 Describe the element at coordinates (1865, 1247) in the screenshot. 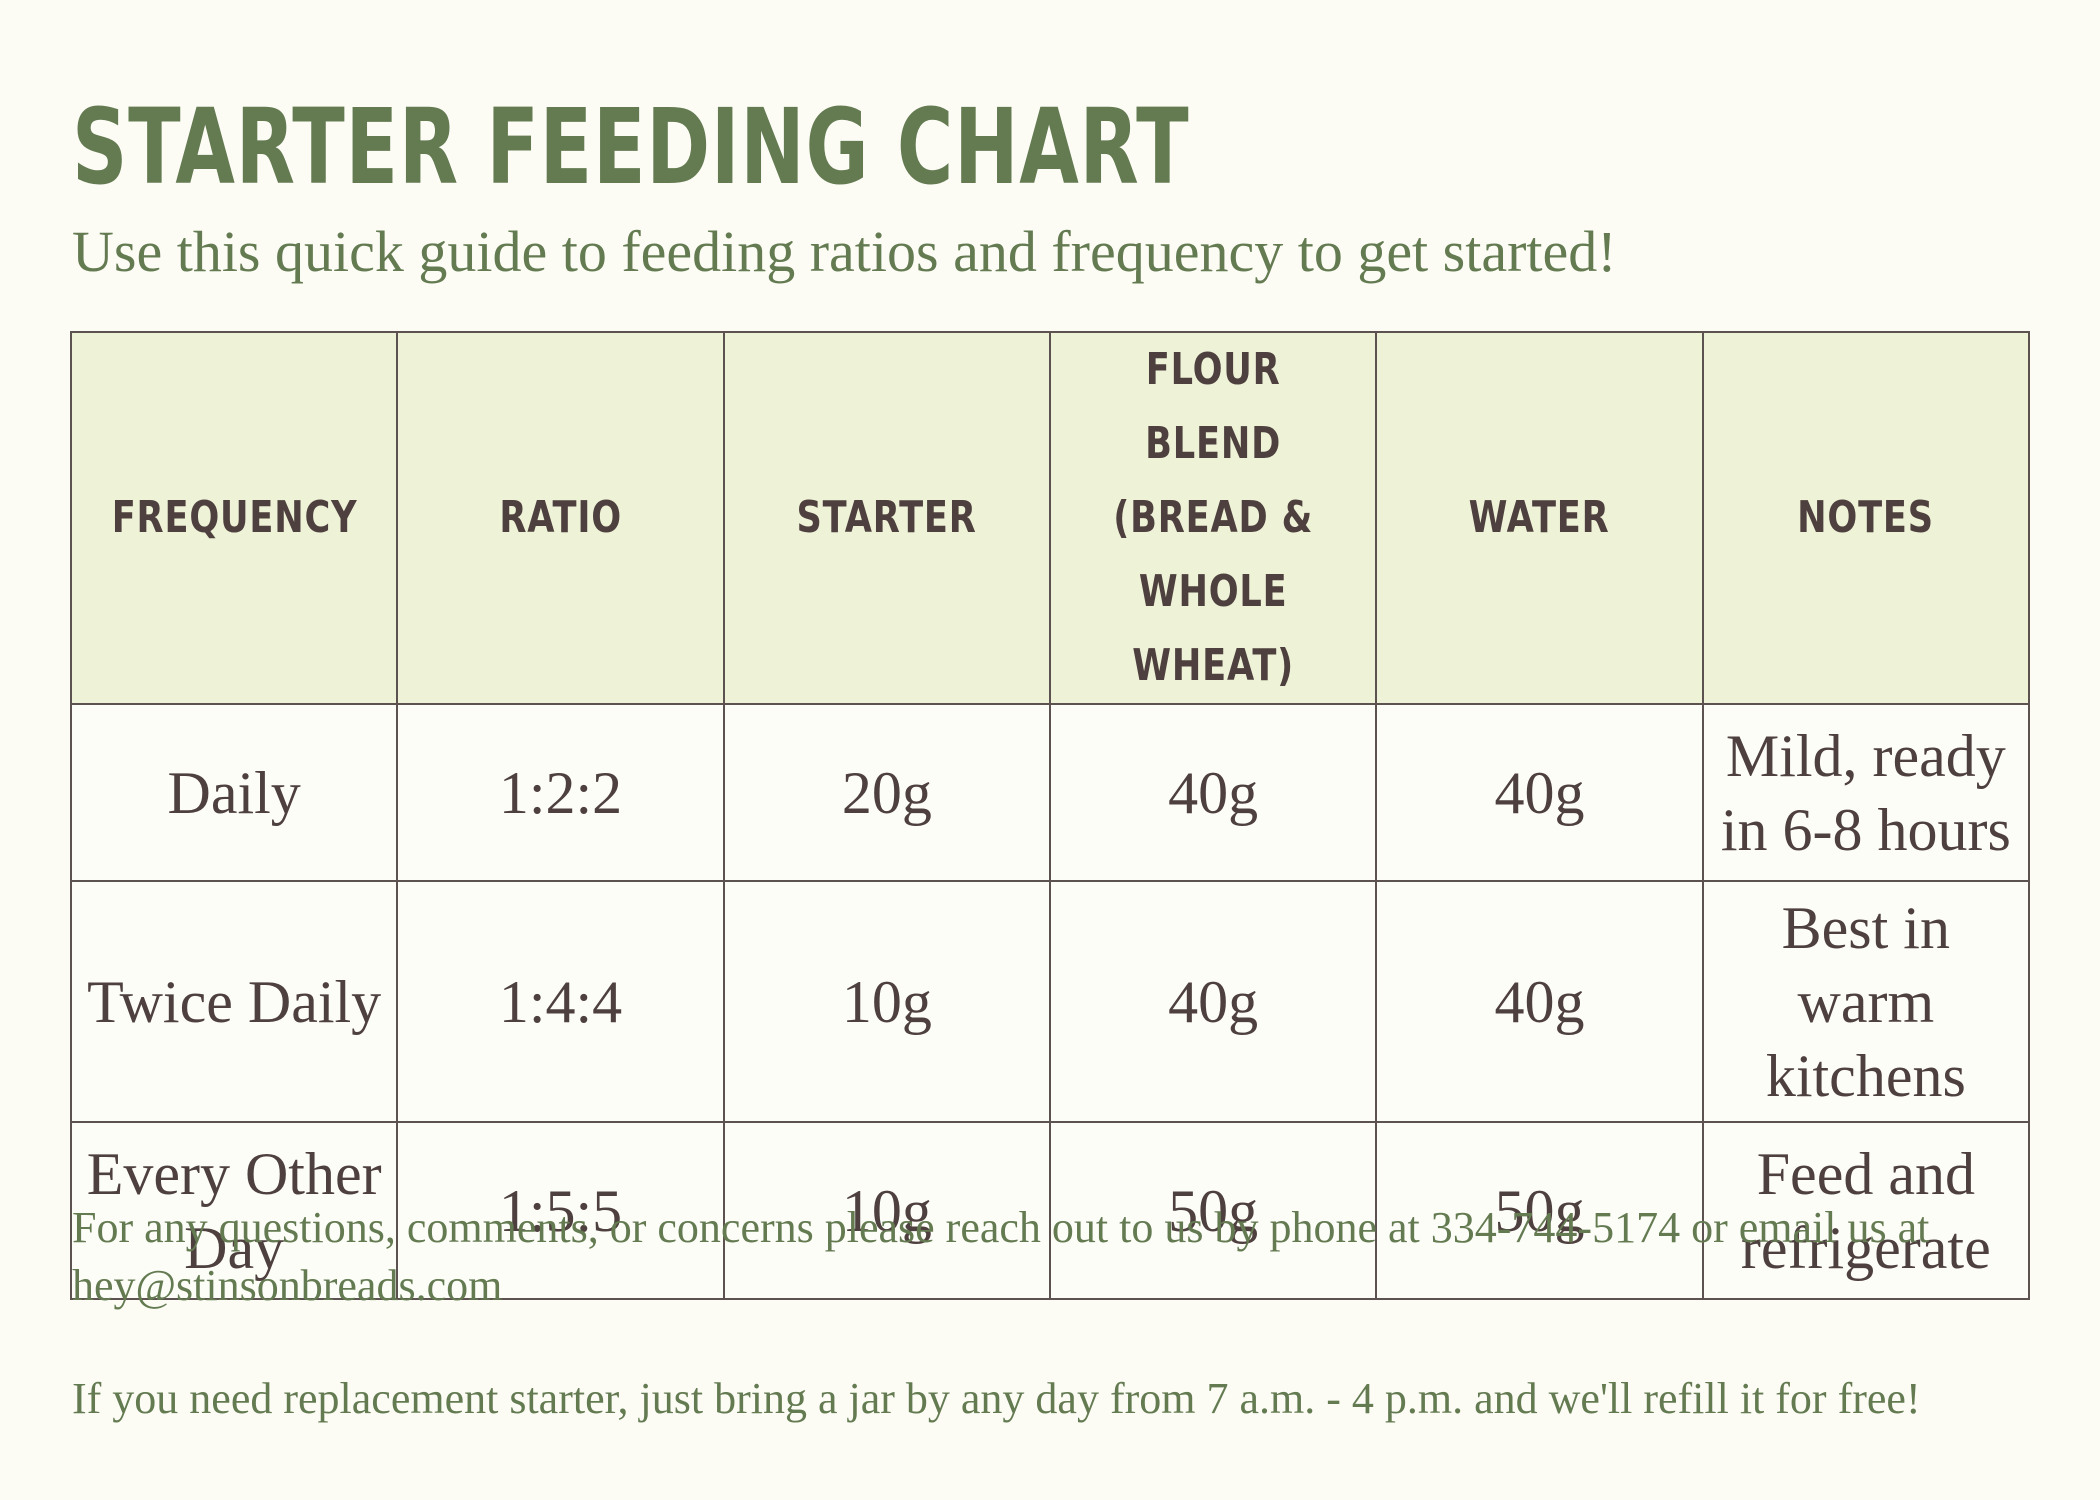

I see `notes-line2: refrigerate` at that location.